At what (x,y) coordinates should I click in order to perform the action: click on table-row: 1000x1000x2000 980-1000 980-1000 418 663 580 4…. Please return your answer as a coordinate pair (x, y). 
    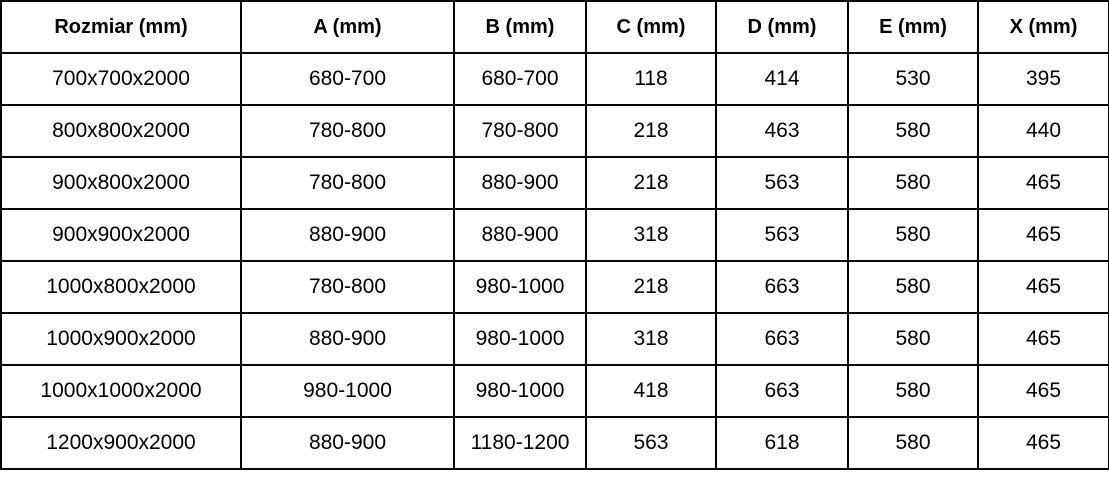
    Looking at the image, I should click on (554, 391).